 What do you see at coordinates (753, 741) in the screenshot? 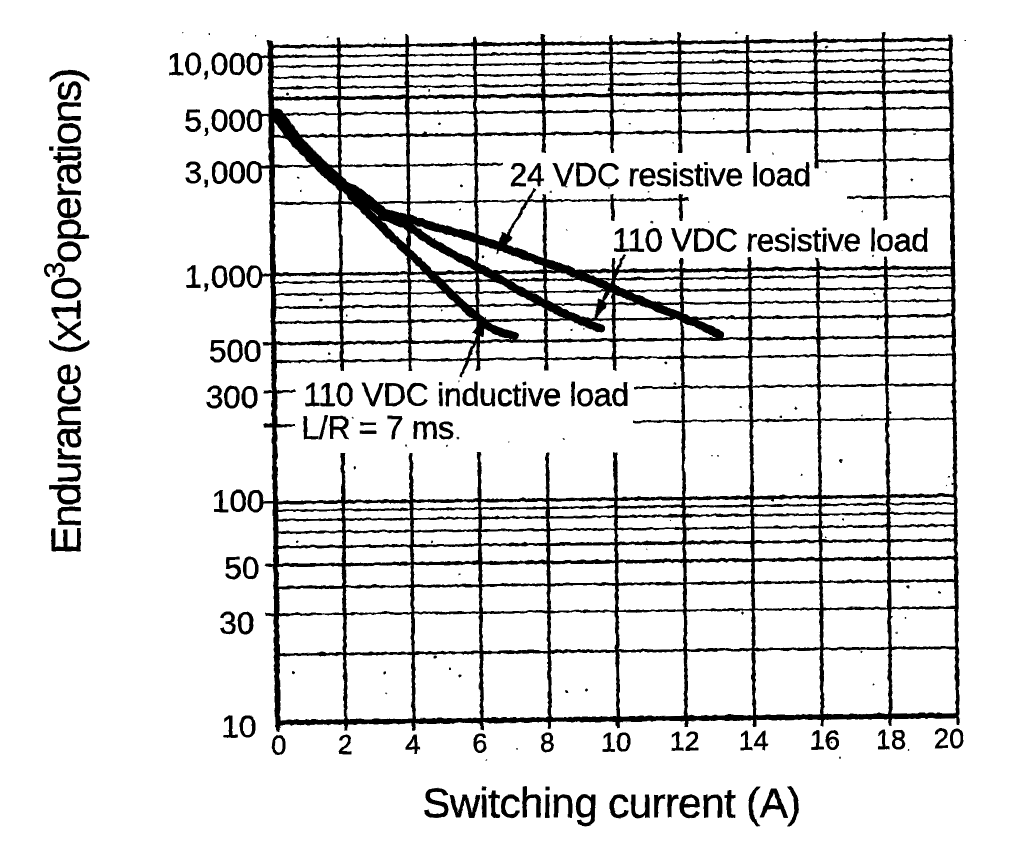
I see `svg-text: 14` at bounding box center [753, 741].